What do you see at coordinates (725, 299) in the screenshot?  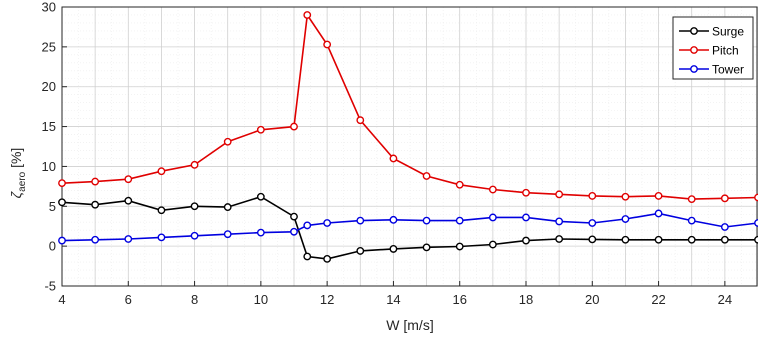 I see `x-tick-label: 24` at bounding box center [725, 299].